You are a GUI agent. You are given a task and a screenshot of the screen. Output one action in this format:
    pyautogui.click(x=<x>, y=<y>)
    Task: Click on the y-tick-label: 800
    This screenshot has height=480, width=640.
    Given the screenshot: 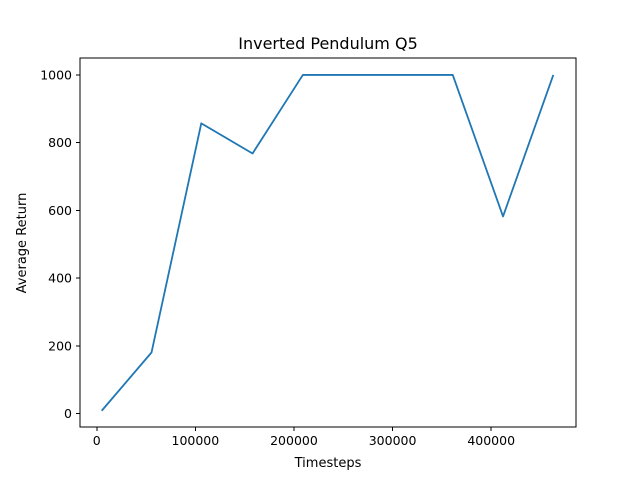 What is the action you would take?
    pyautogui.click(x=60, y=142)
    